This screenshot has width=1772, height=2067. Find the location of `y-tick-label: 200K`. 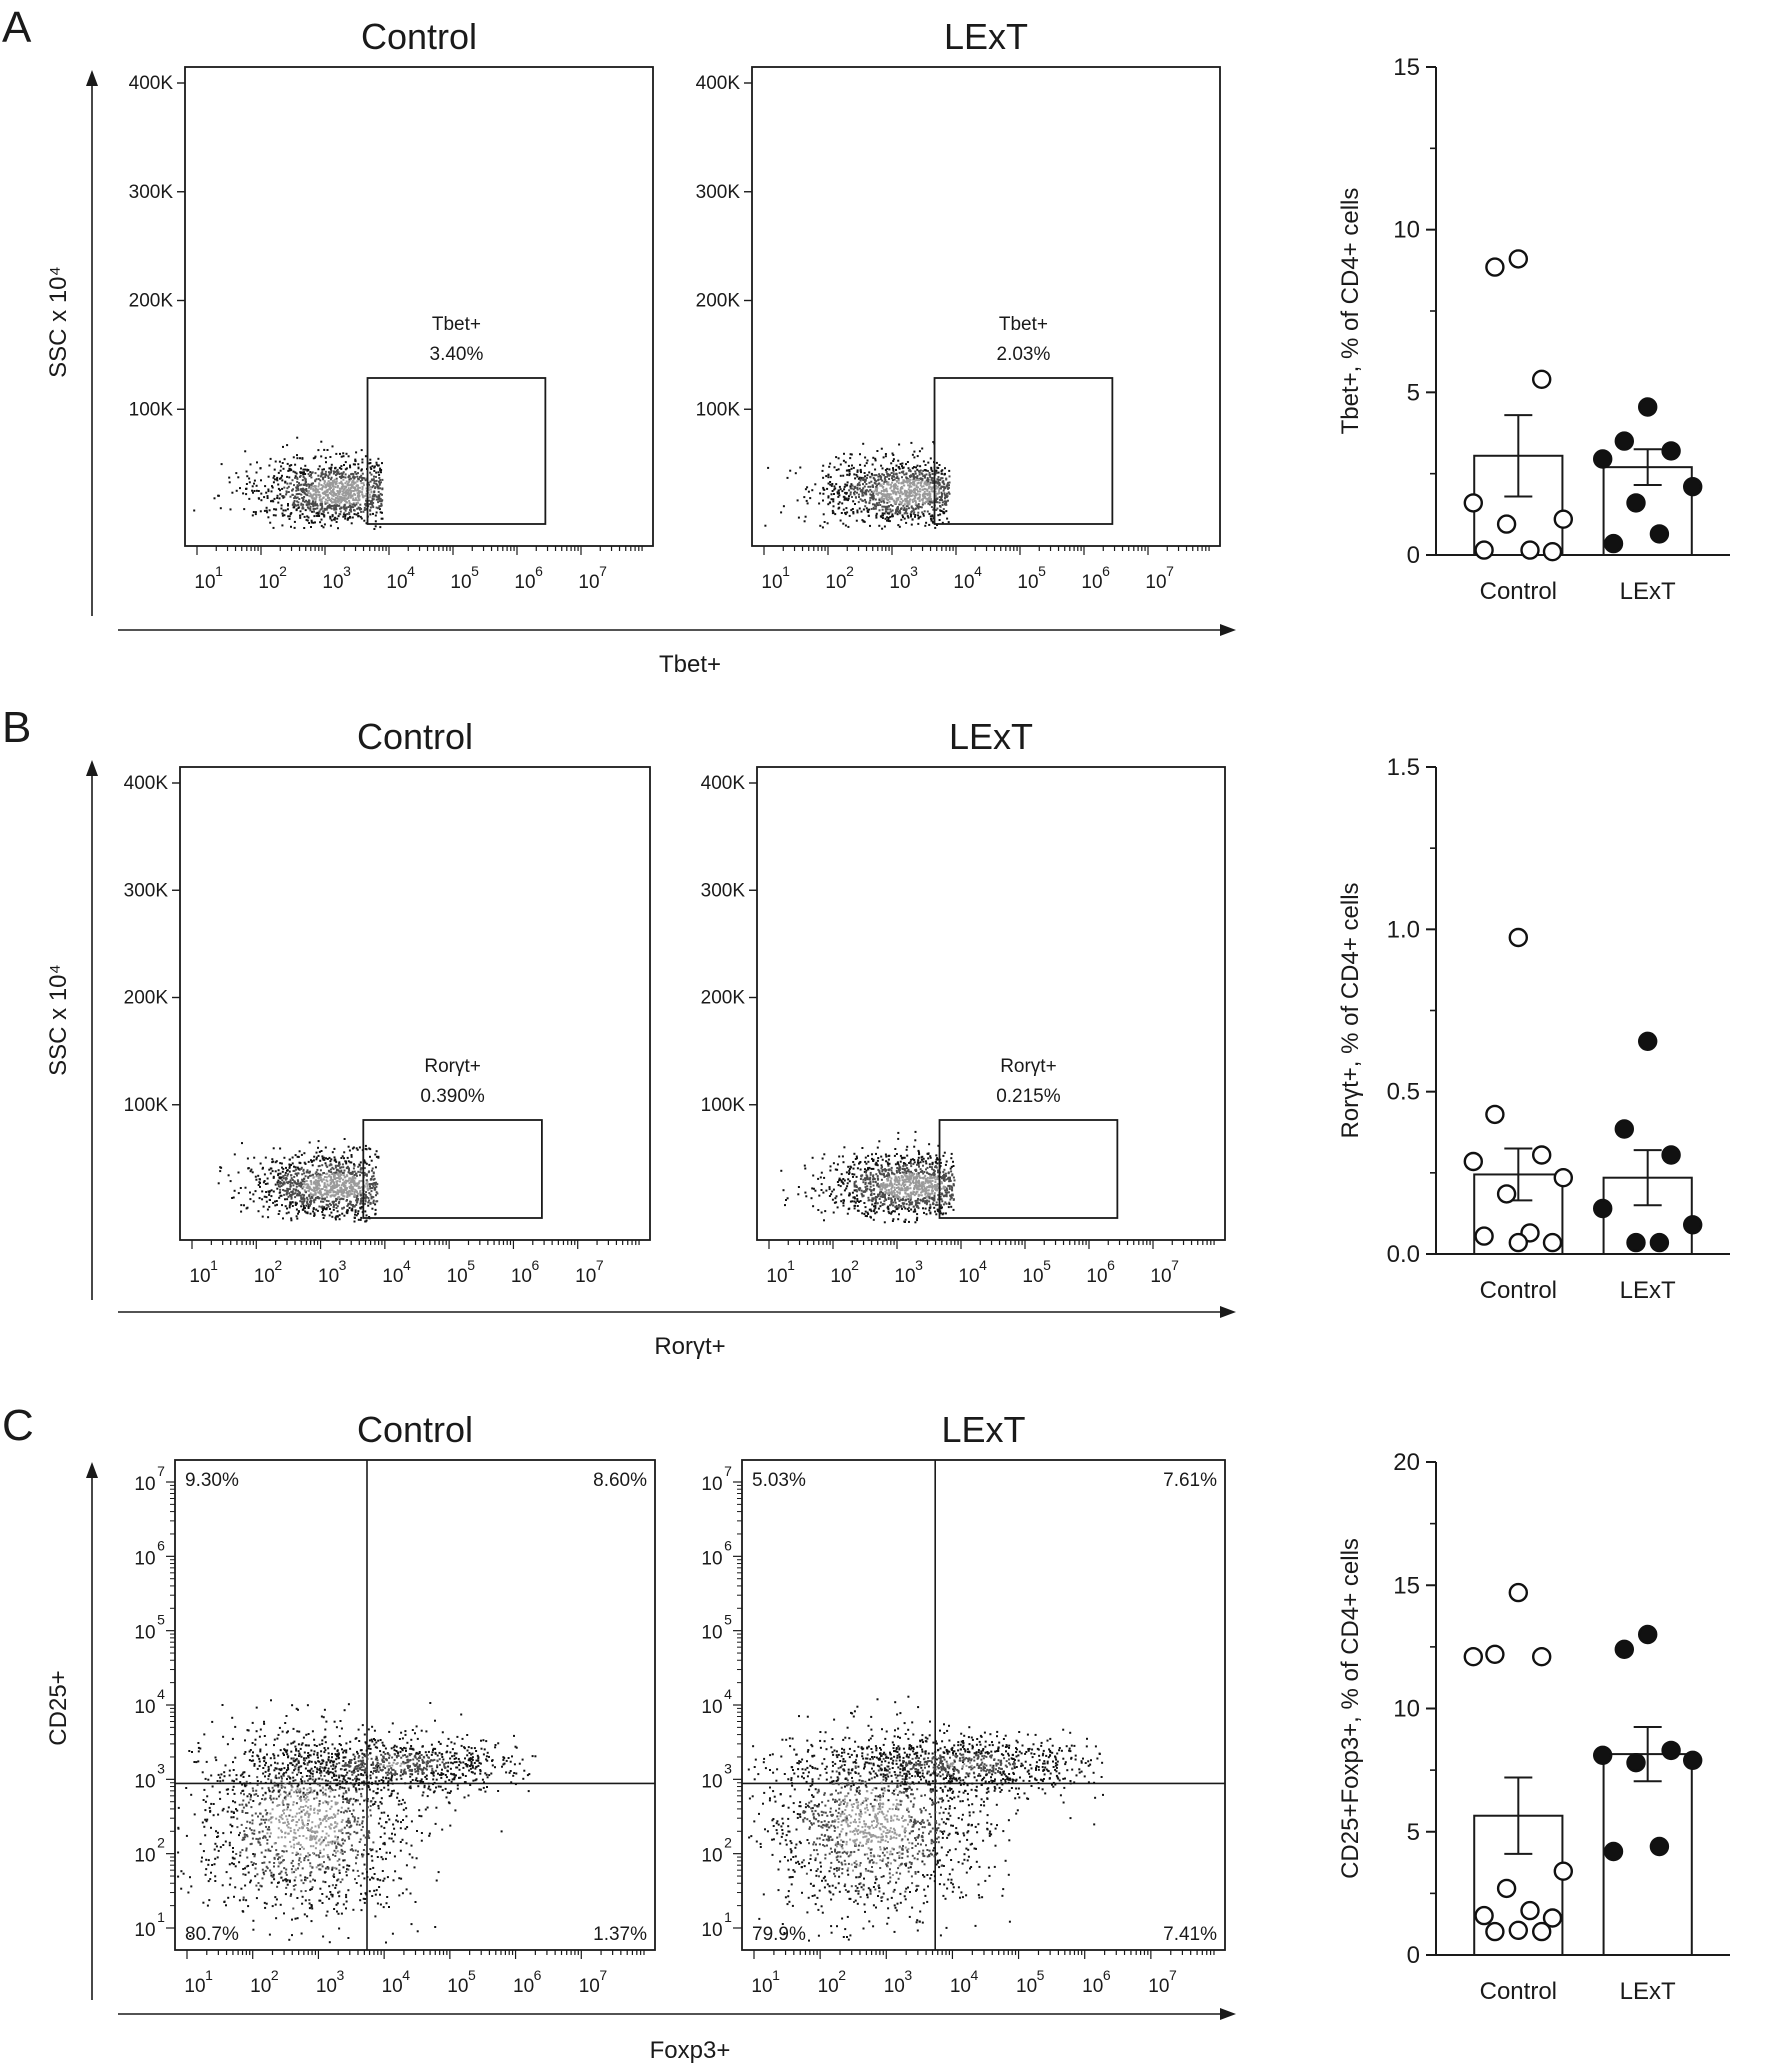

y-tick-label: 200K is located at coordinates (151, 301).